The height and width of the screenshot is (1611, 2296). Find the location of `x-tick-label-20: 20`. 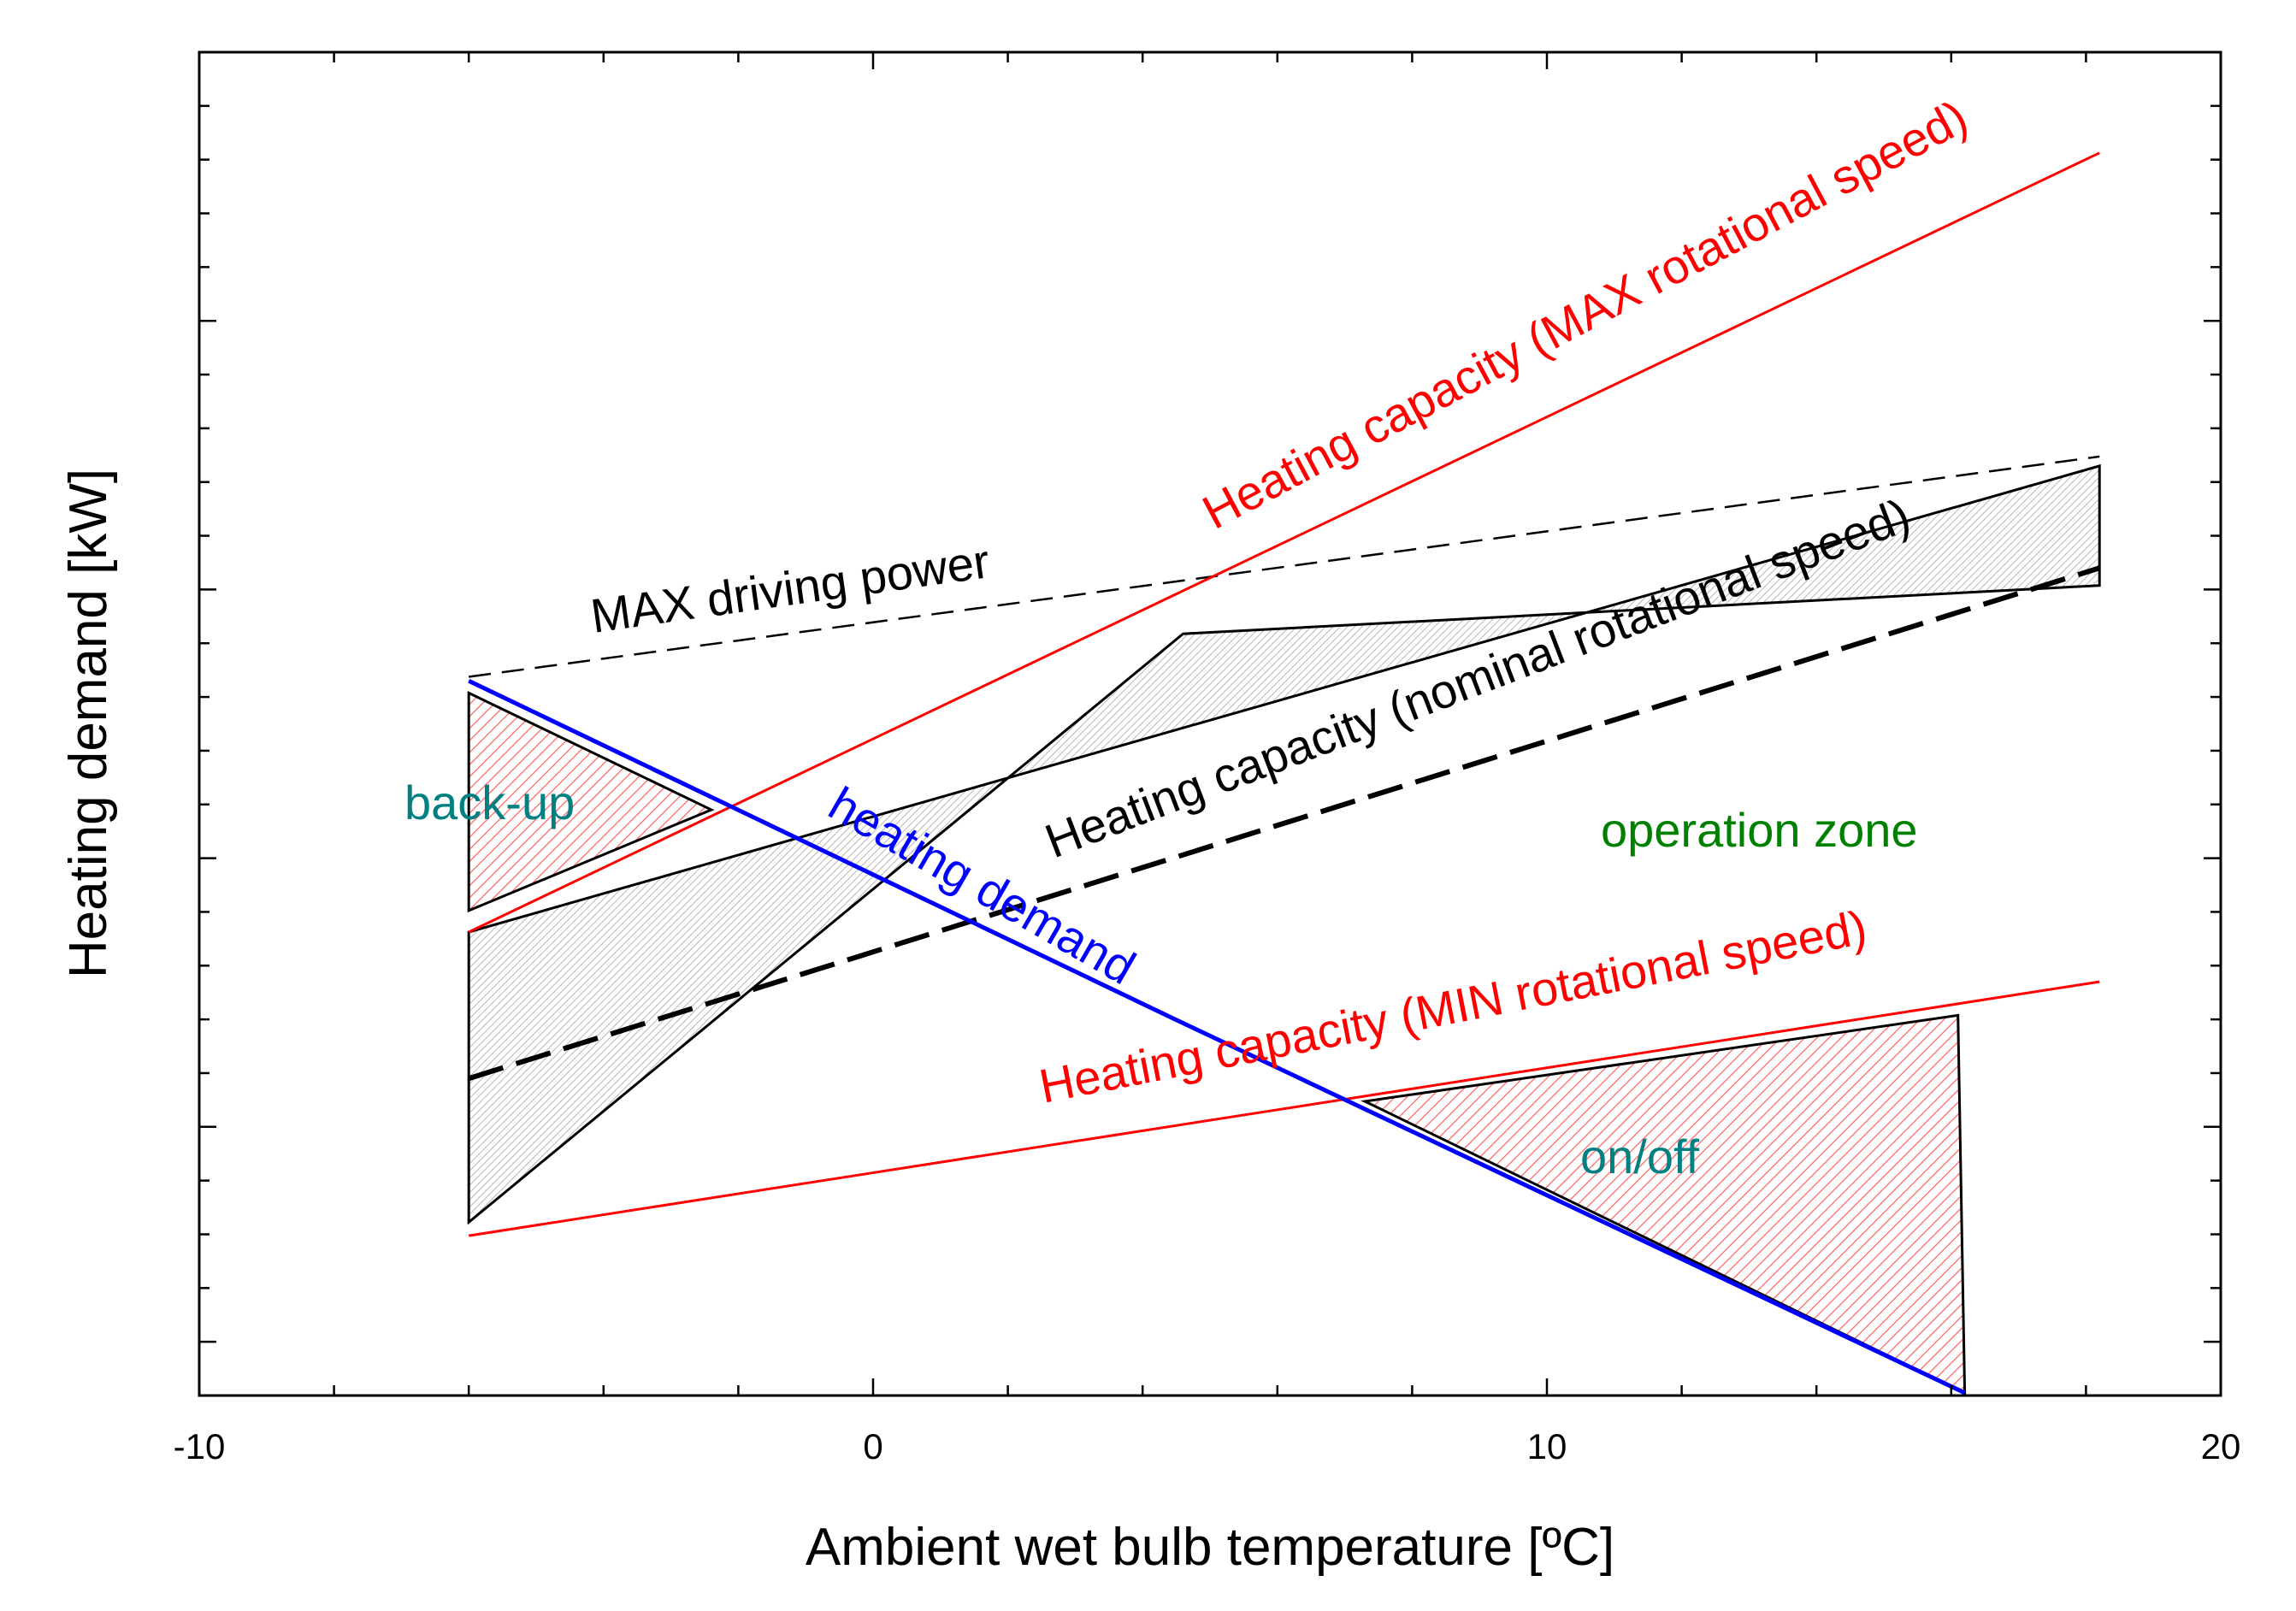

x-tick-label-20: 20 is located at coordinates (2221, 1446).